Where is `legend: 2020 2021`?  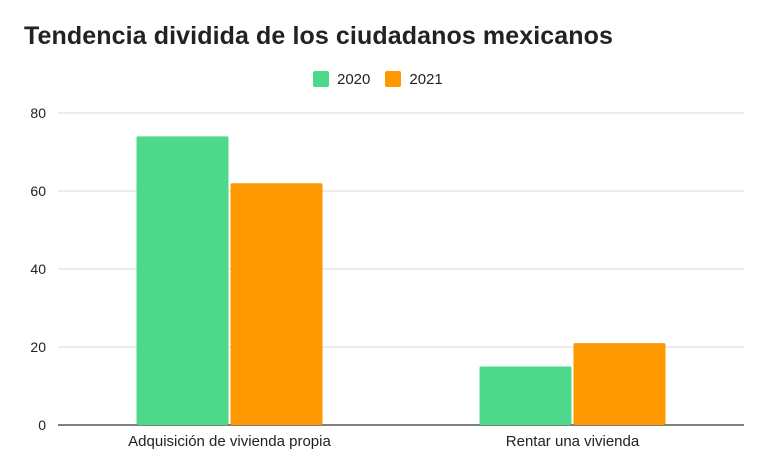
legend: 2020 2021 is located at coordinates (385, 79).